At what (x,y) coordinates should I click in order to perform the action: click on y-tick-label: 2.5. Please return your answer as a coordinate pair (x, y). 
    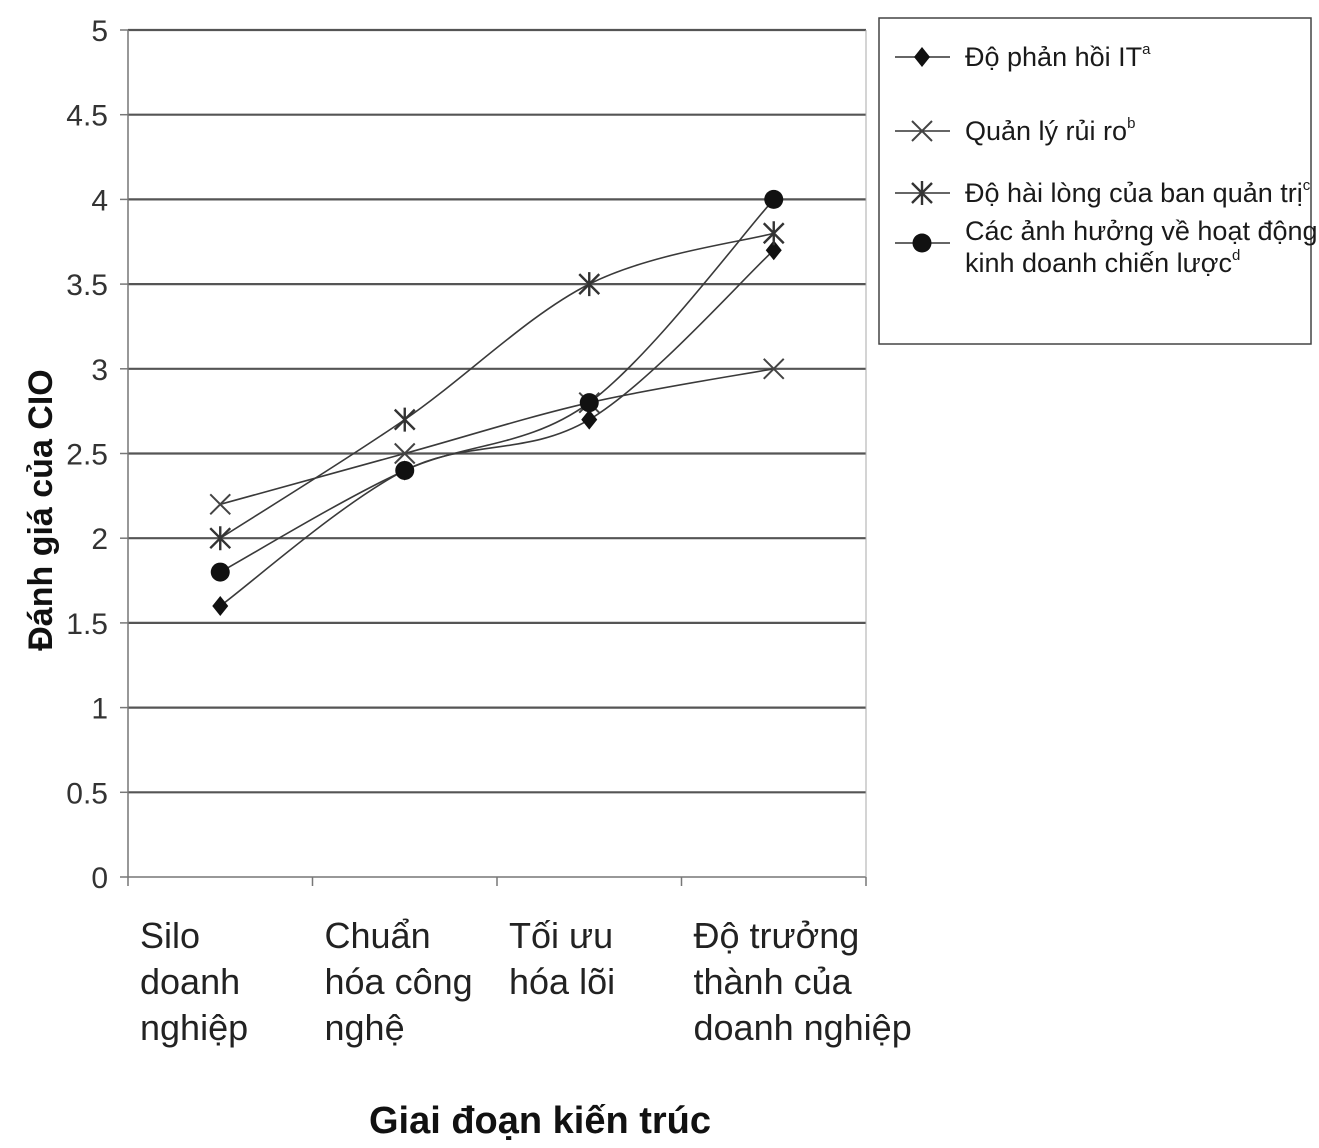
    Looking at the image, I should click on (87, 455).